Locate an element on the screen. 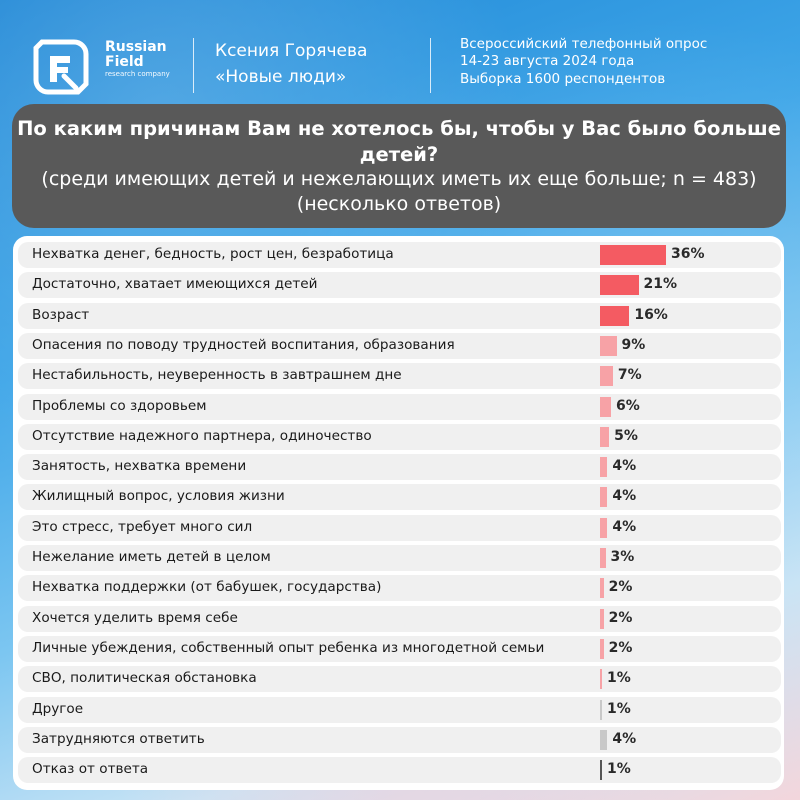  logo-text: Russian Field research company is located at coordinates (137, 59).